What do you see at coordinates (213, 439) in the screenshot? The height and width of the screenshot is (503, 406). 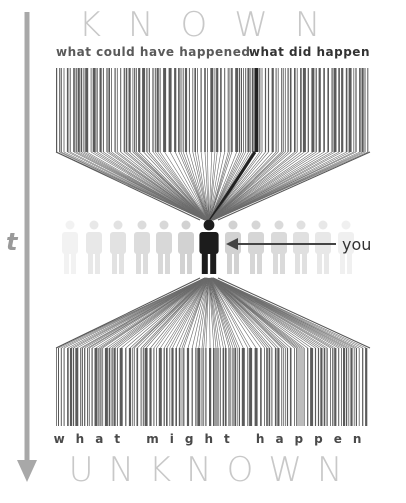 I see `label-what-might-happen: what might happen` at bounding box center [213, 439].